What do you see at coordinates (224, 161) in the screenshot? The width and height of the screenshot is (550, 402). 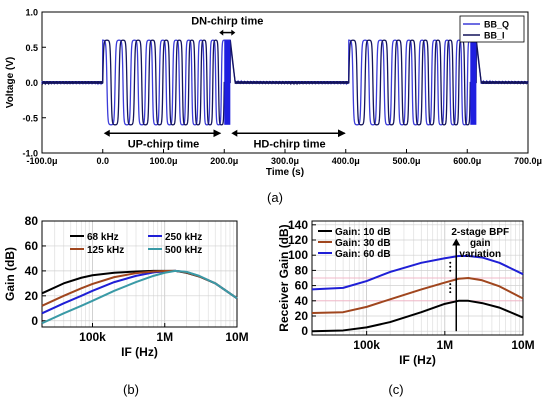 I see `x-tick-label-a: 200.0μ` at bounding box center [224, 161].